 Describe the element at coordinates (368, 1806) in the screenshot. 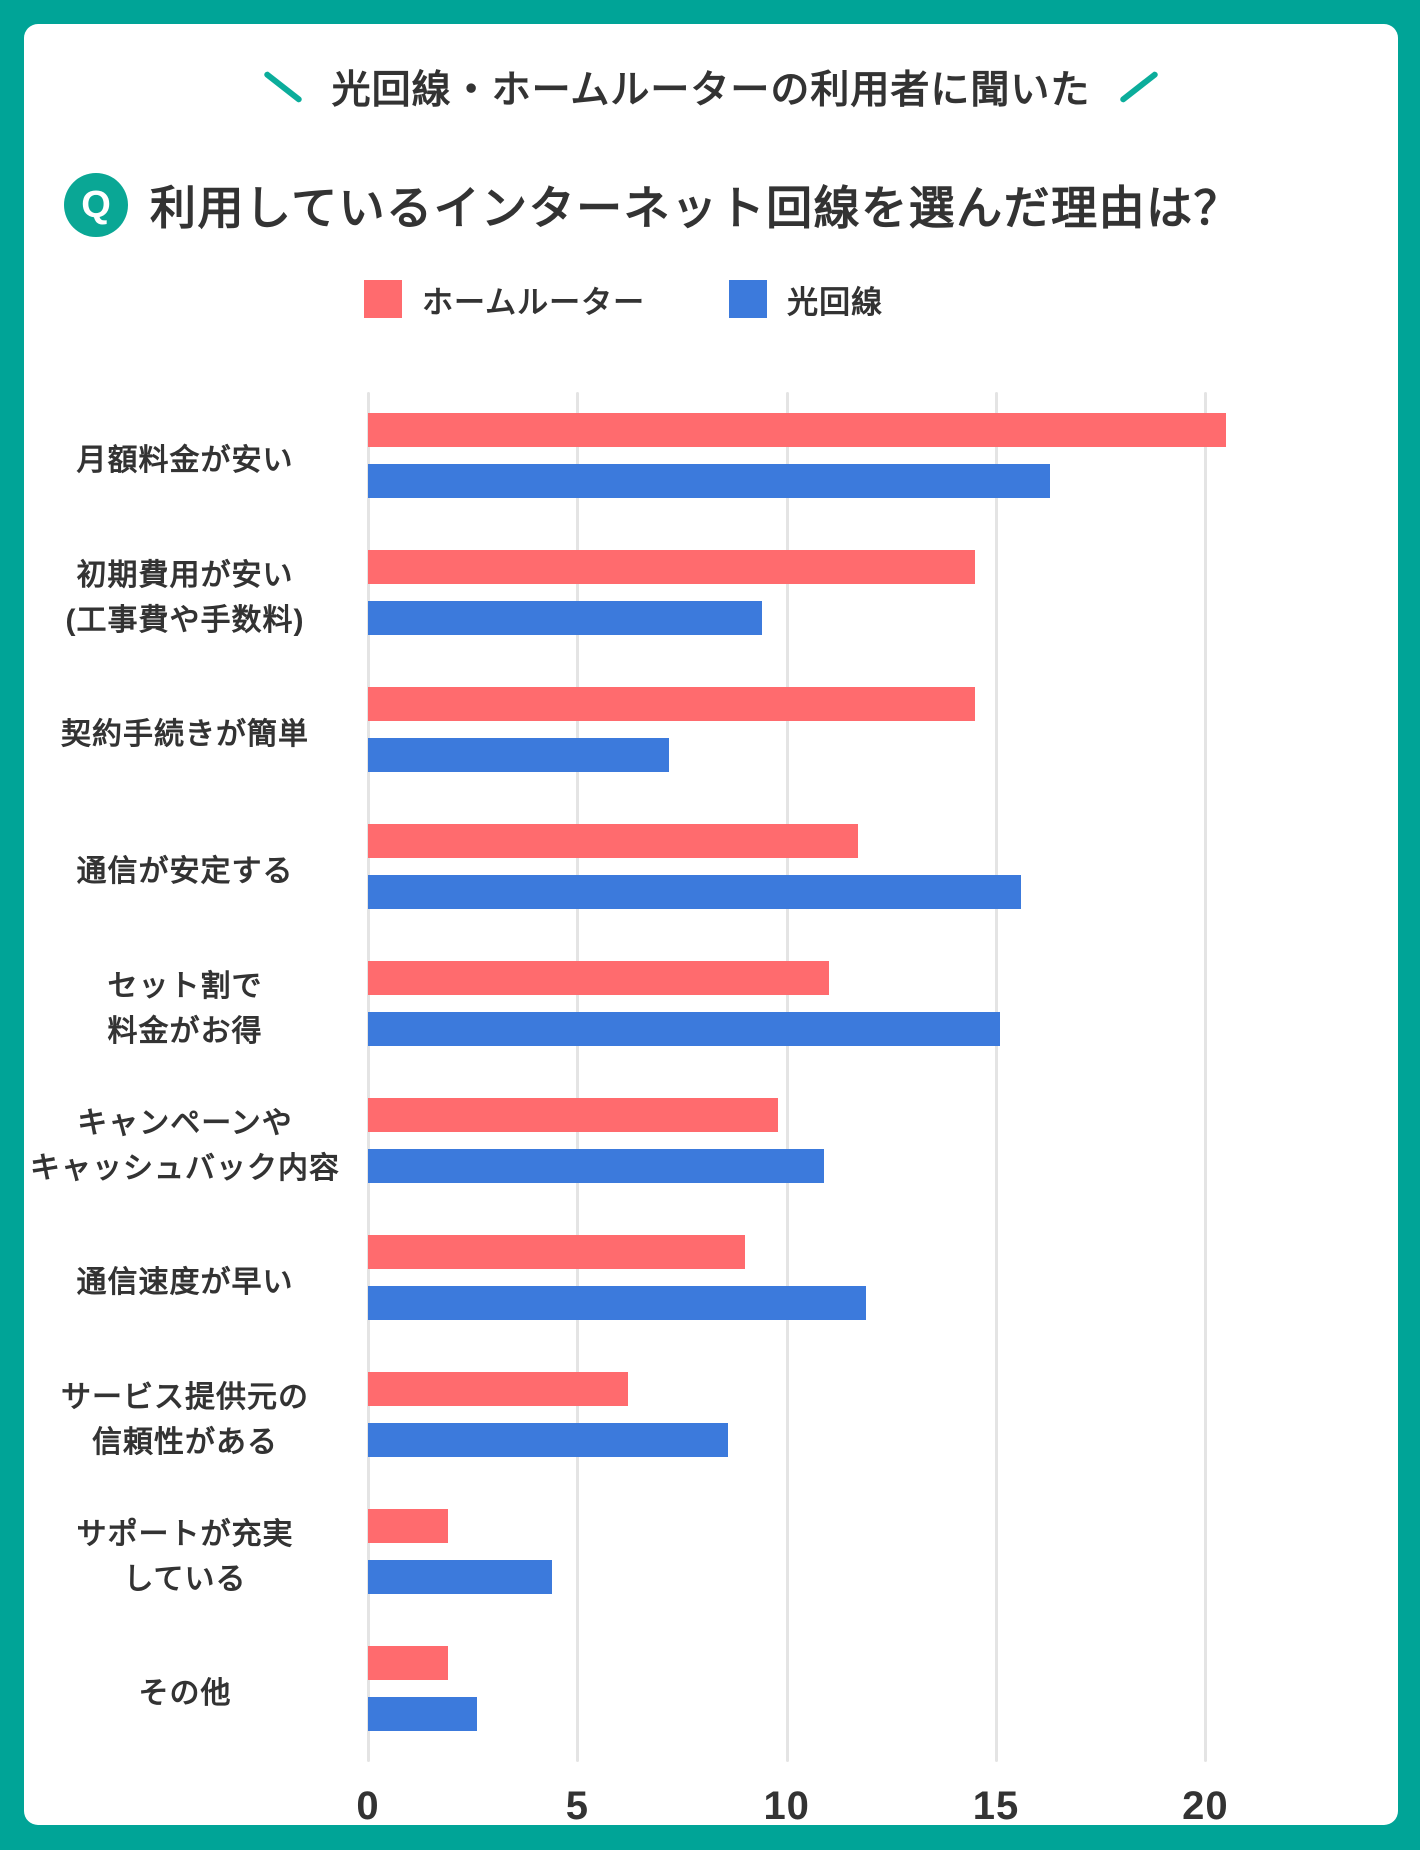

I see `x-axis-tick-0: 0` at that location.